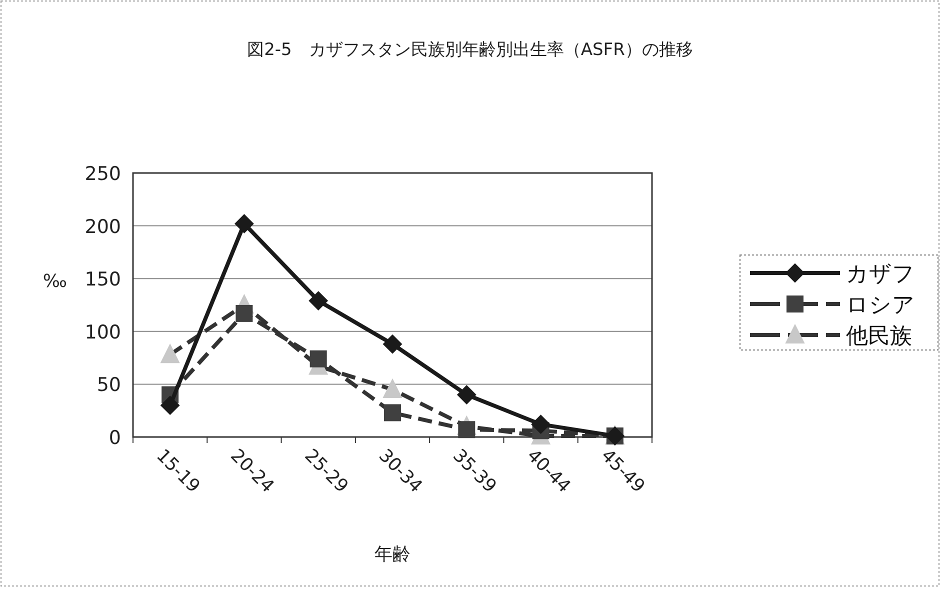 This screenshot has width=942, height=589. Describe the element at coordinates (55, 281) in the screenshot. I see `y-axis-title: ‰` at that location.